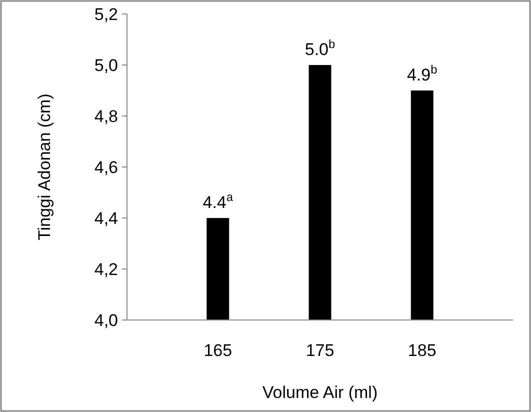 The width and height of the screenshot is (531, 412). Describe the element at coordinates (106, 116) in the screenshot. I see `y-tick-label: 4,8` at that location.